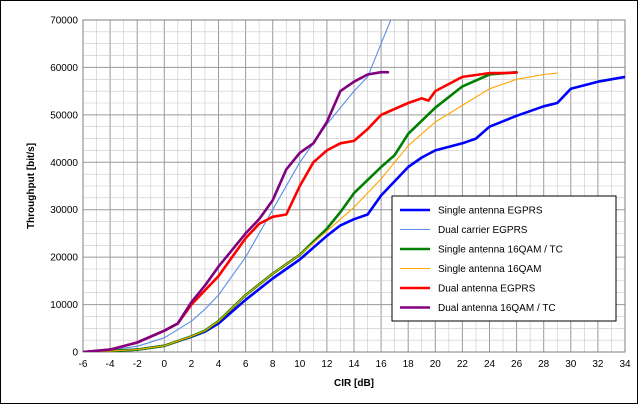 The height and width of the screenshot is (404, 638). I want to click on y-tick-label: 50000, so click(64, 115).